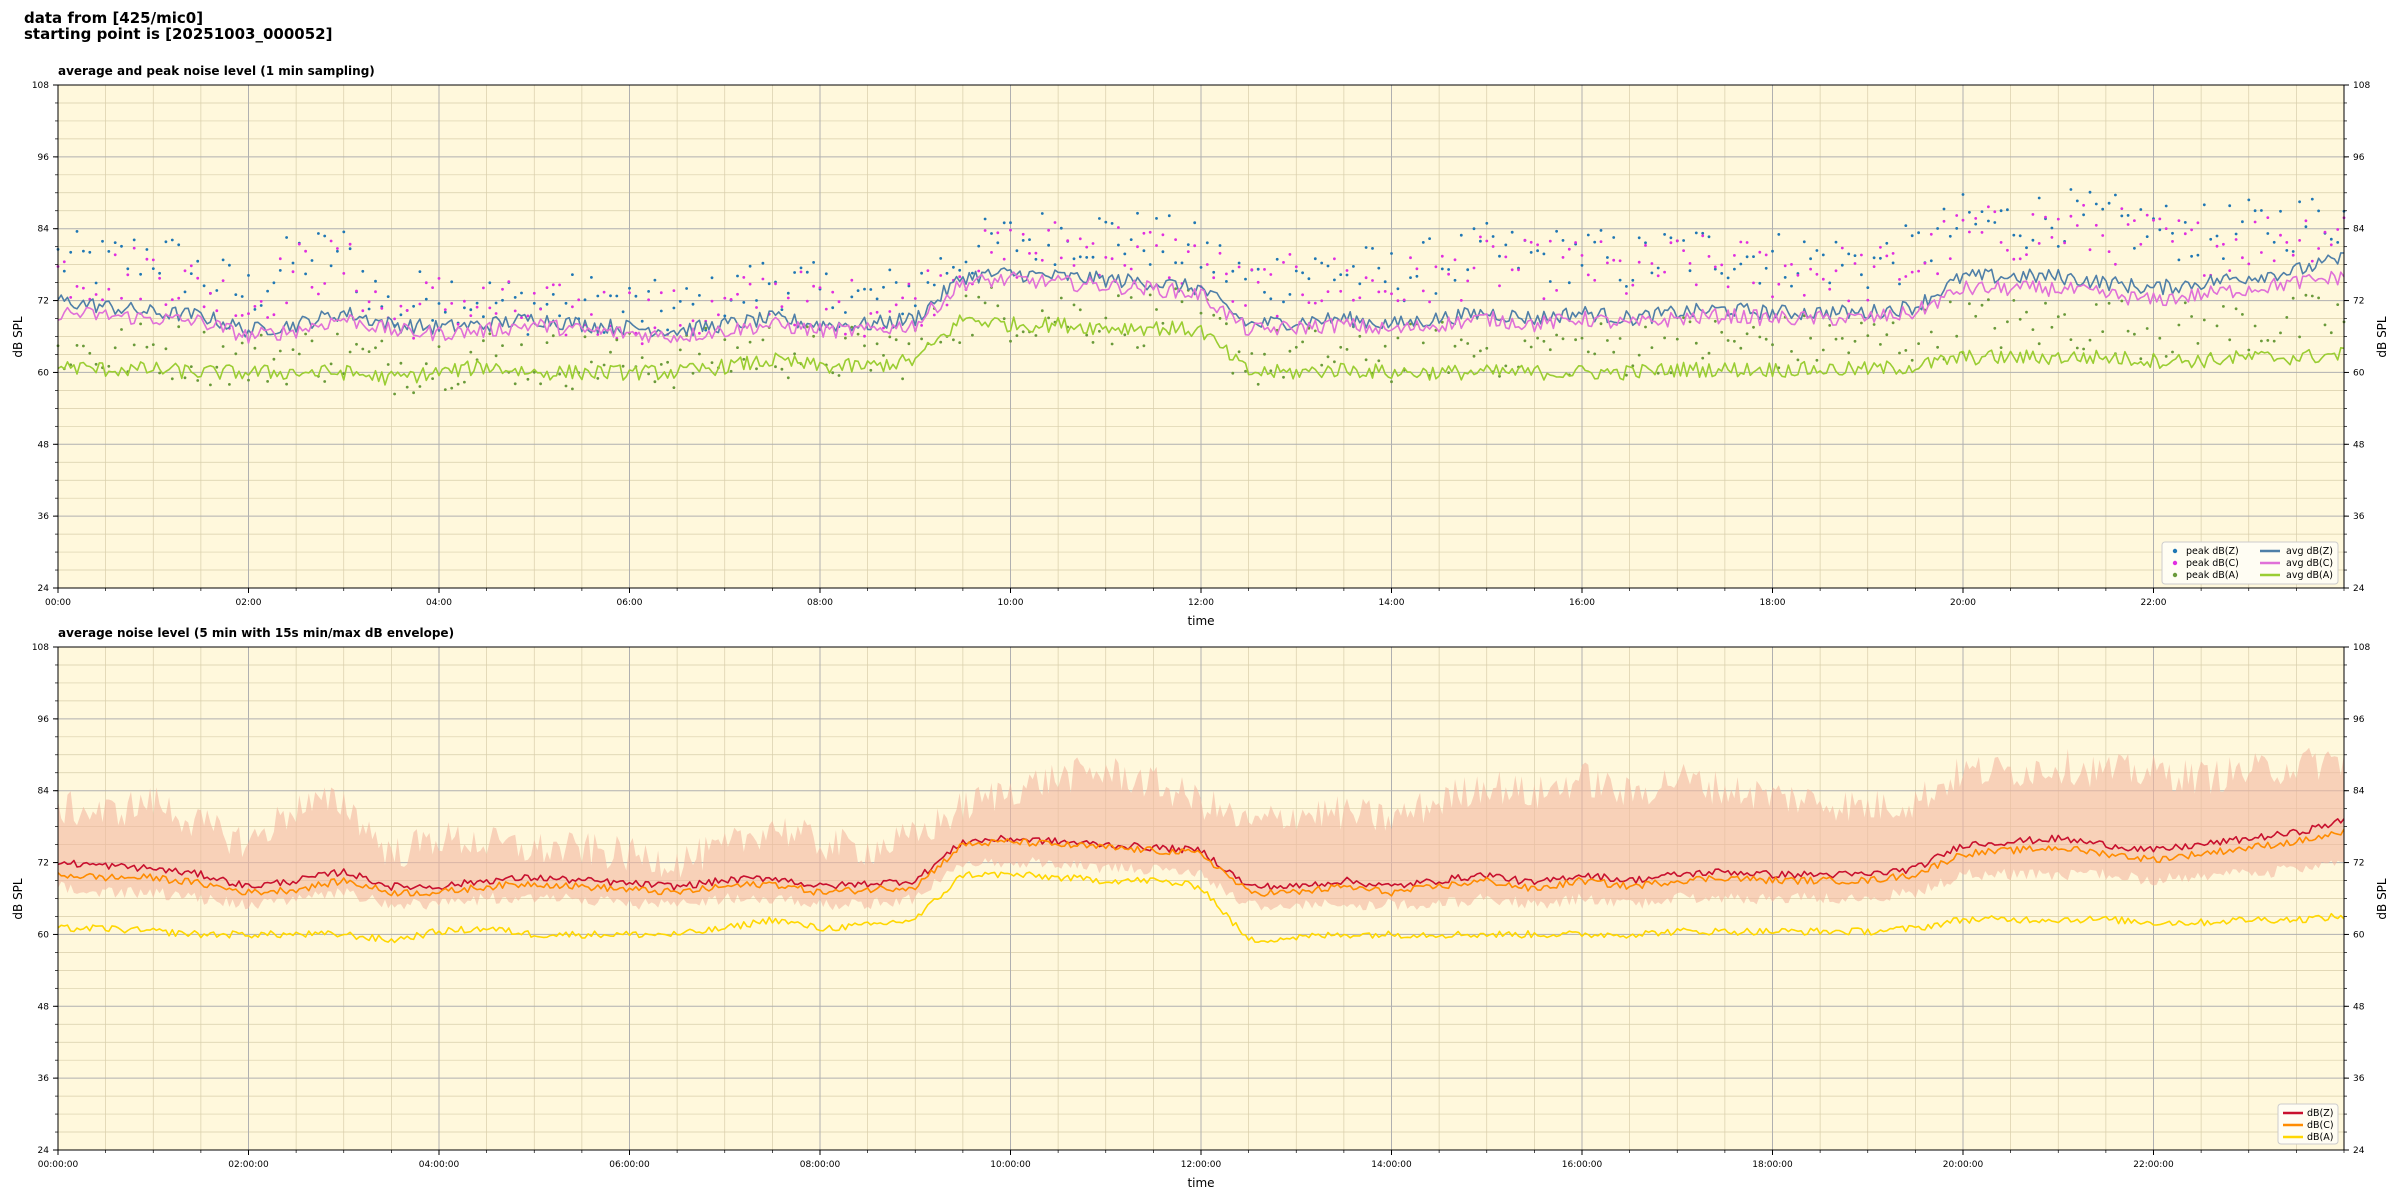  What do you see at coordinates (2175, 563) in the screenshot?
I see `legend-marker` at bounding box center [2175, 563].